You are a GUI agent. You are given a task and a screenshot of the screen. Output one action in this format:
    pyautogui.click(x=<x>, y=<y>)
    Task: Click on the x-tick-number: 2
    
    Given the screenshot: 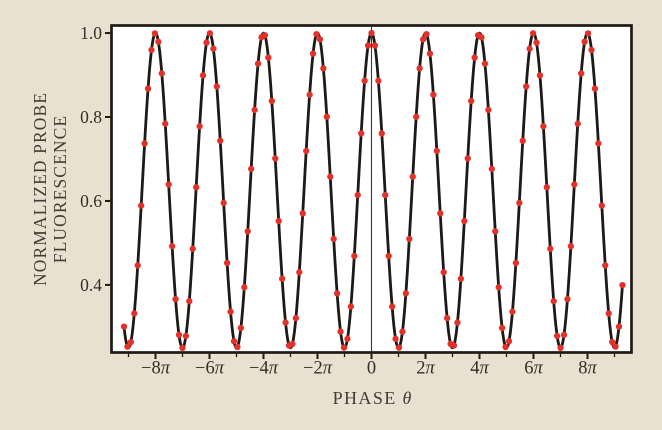 What is the action you would take?
    pyautogui.click(x=420, y=369)
    